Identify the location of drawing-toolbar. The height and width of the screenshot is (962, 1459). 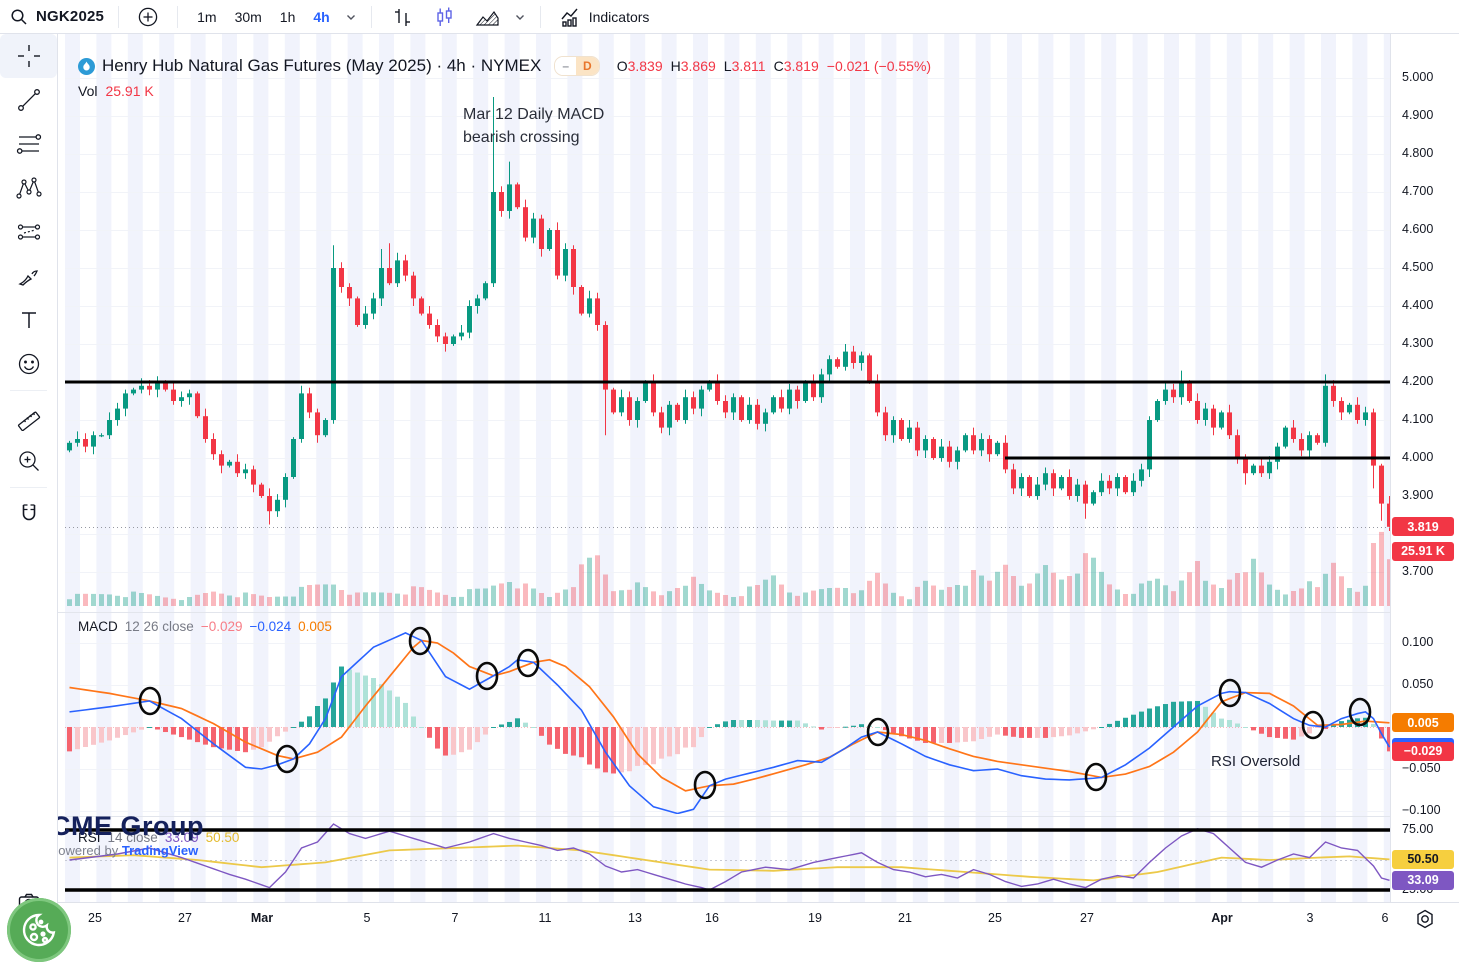
(29, 489).